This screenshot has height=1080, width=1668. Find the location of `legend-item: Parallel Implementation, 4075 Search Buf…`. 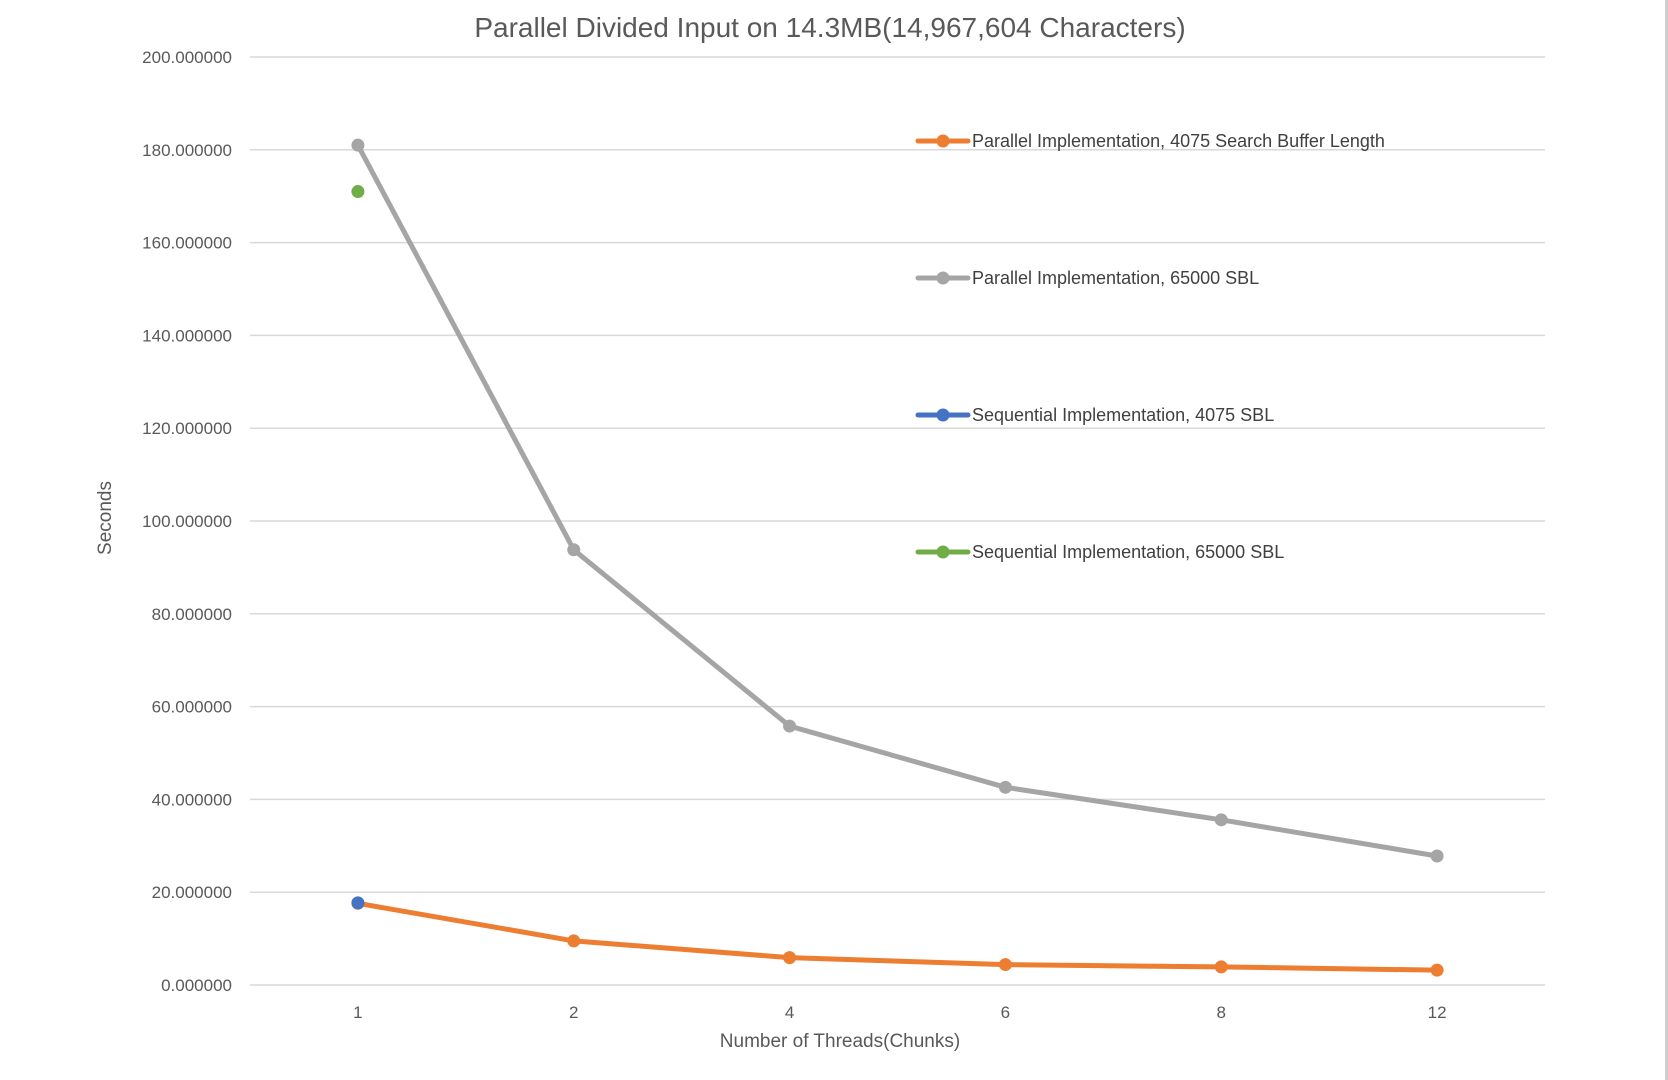

legend-item: Parallel Implementation, 4075 Search Buf… is located at coordinates (1150, 141).